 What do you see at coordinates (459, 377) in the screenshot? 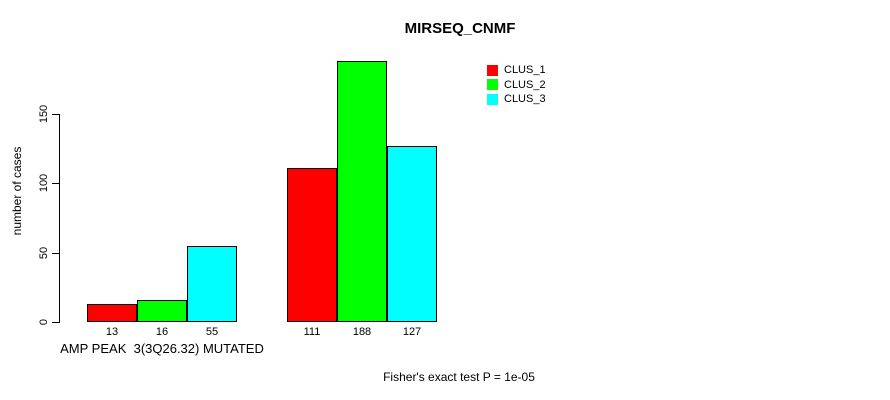
I see `fisher-test-annotation: Fisher's exact test P = 1e-05` at bounding box center [459, 377].